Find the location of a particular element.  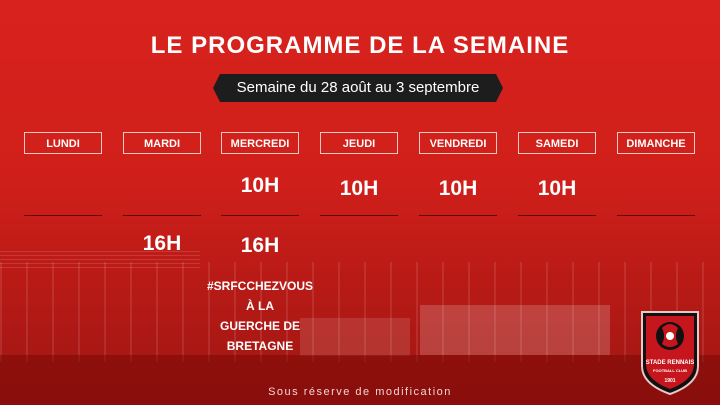

page-title: LE PROGRAMME DE LA SEMAINE is located at coordinates (360, 45).